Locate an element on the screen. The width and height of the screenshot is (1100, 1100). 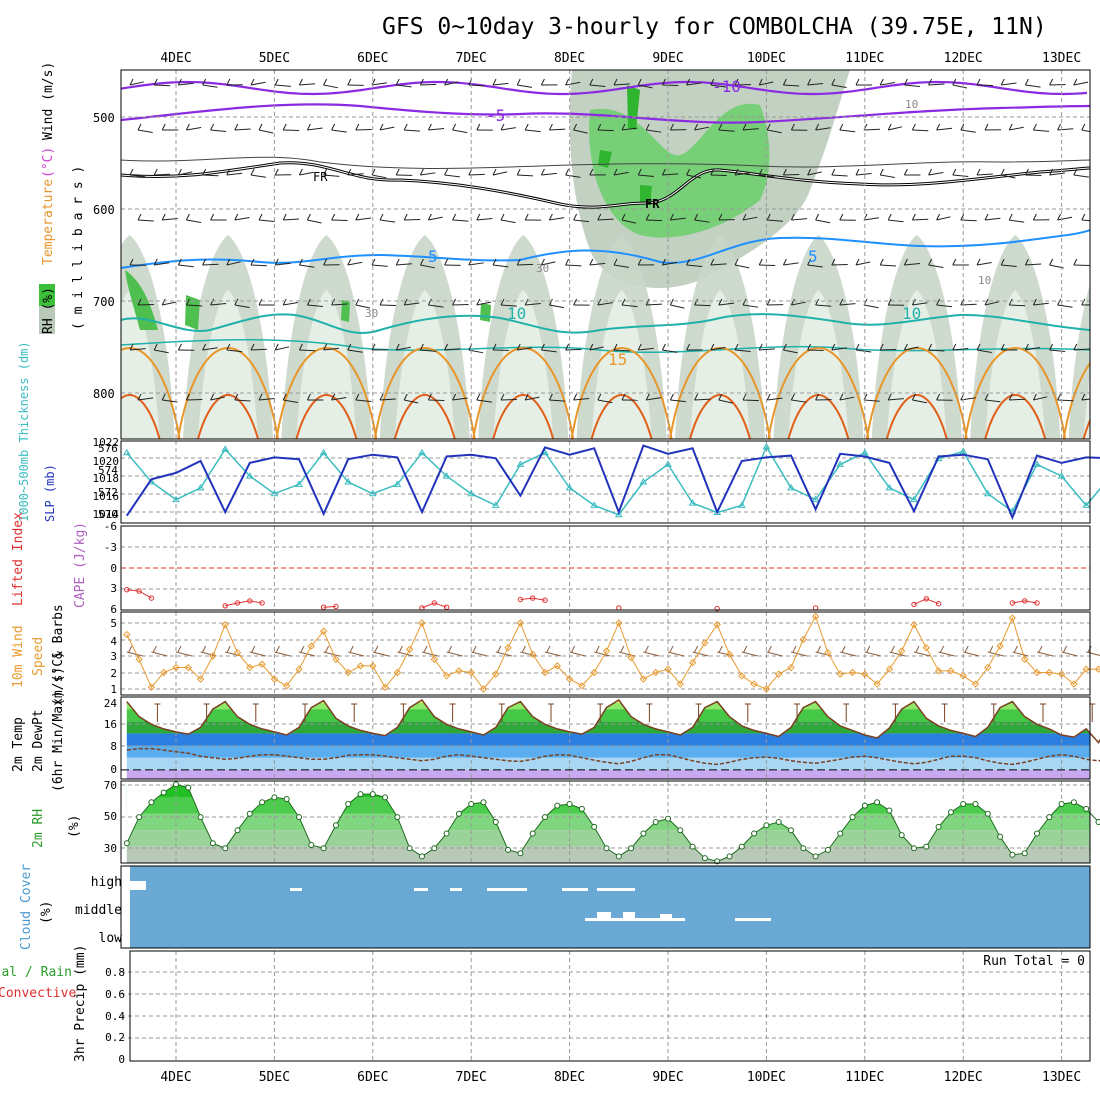
rh-legend-swatch-grey is located at coordinates (47, 320).